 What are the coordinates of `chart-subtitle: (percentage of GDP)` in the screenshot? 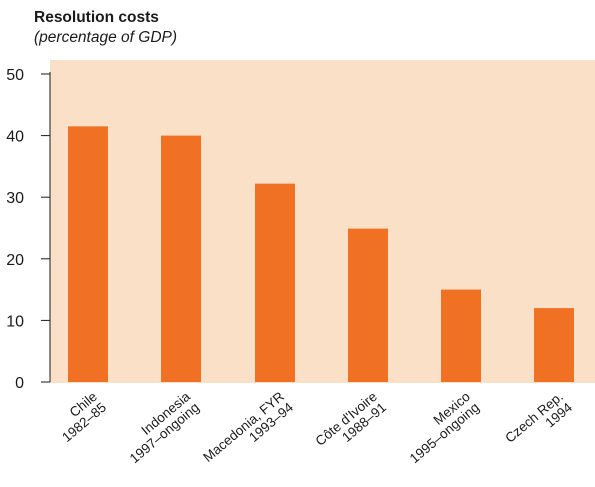 It's located at (106, 37).